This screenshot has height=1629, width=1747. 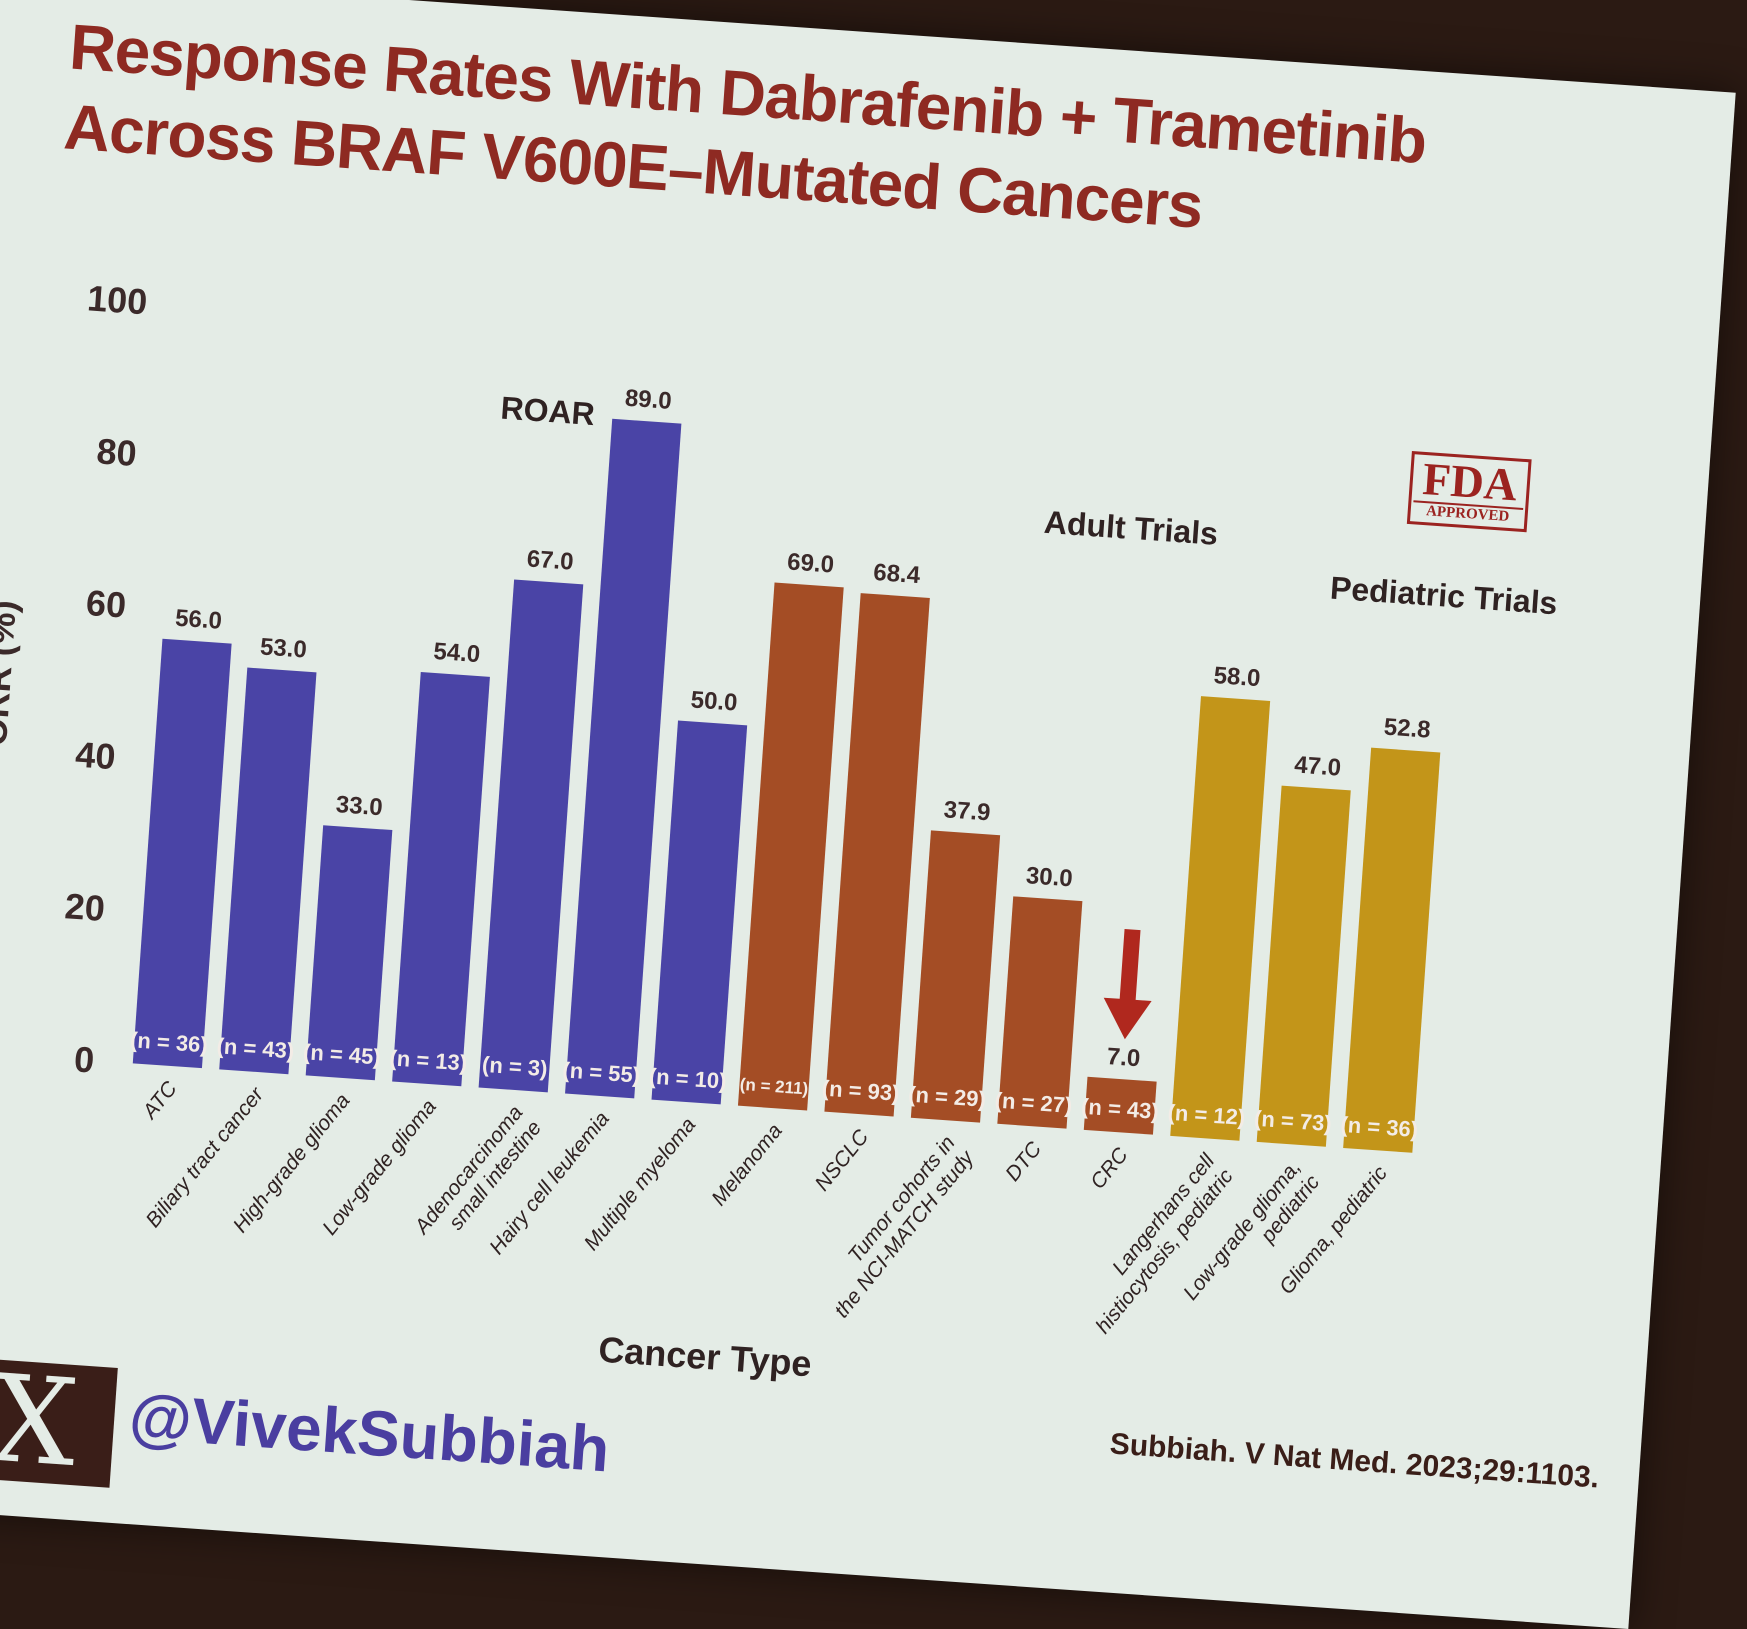 I want to click on bar-n-label: (n = 27), so click(x=1033, y=1103).